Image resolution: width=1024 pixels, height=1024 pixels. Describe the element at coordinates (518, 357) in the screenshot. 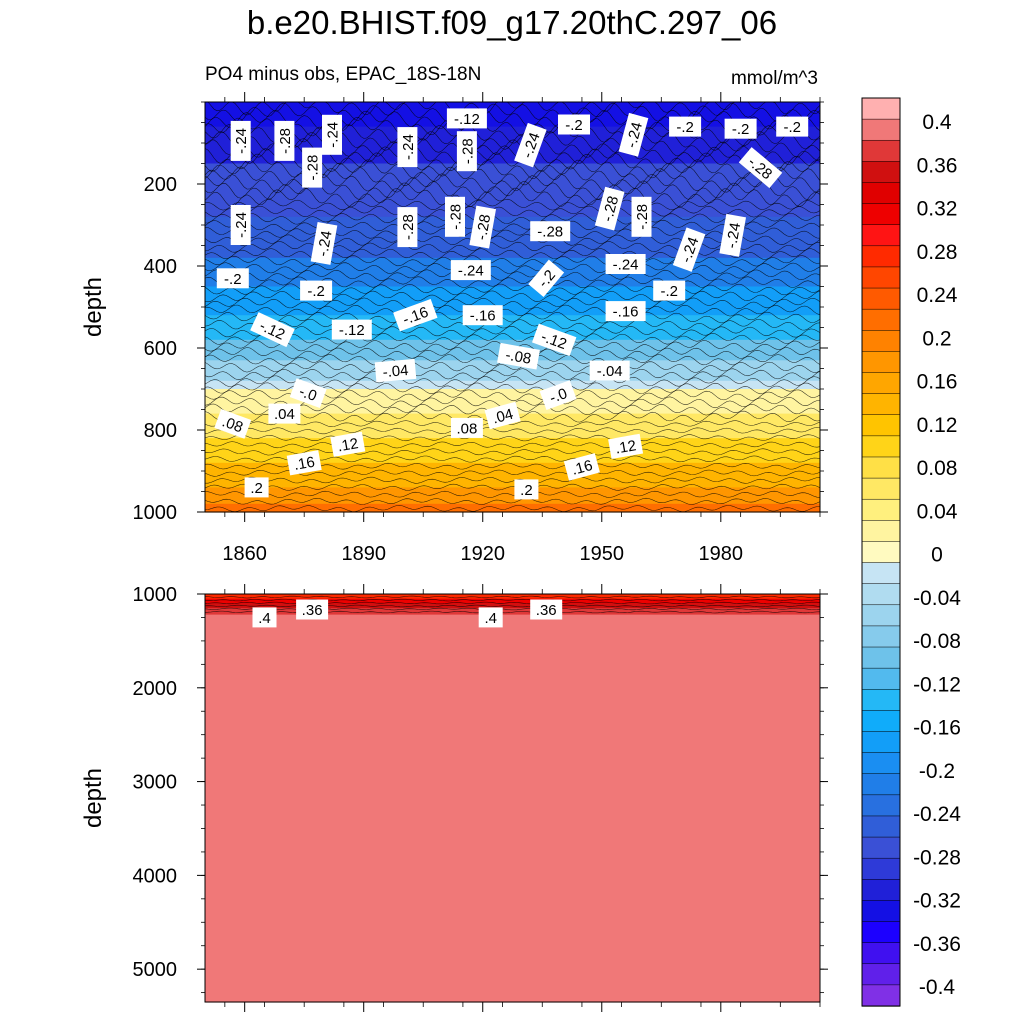

I see `contour-label-text: -.08` at that location.